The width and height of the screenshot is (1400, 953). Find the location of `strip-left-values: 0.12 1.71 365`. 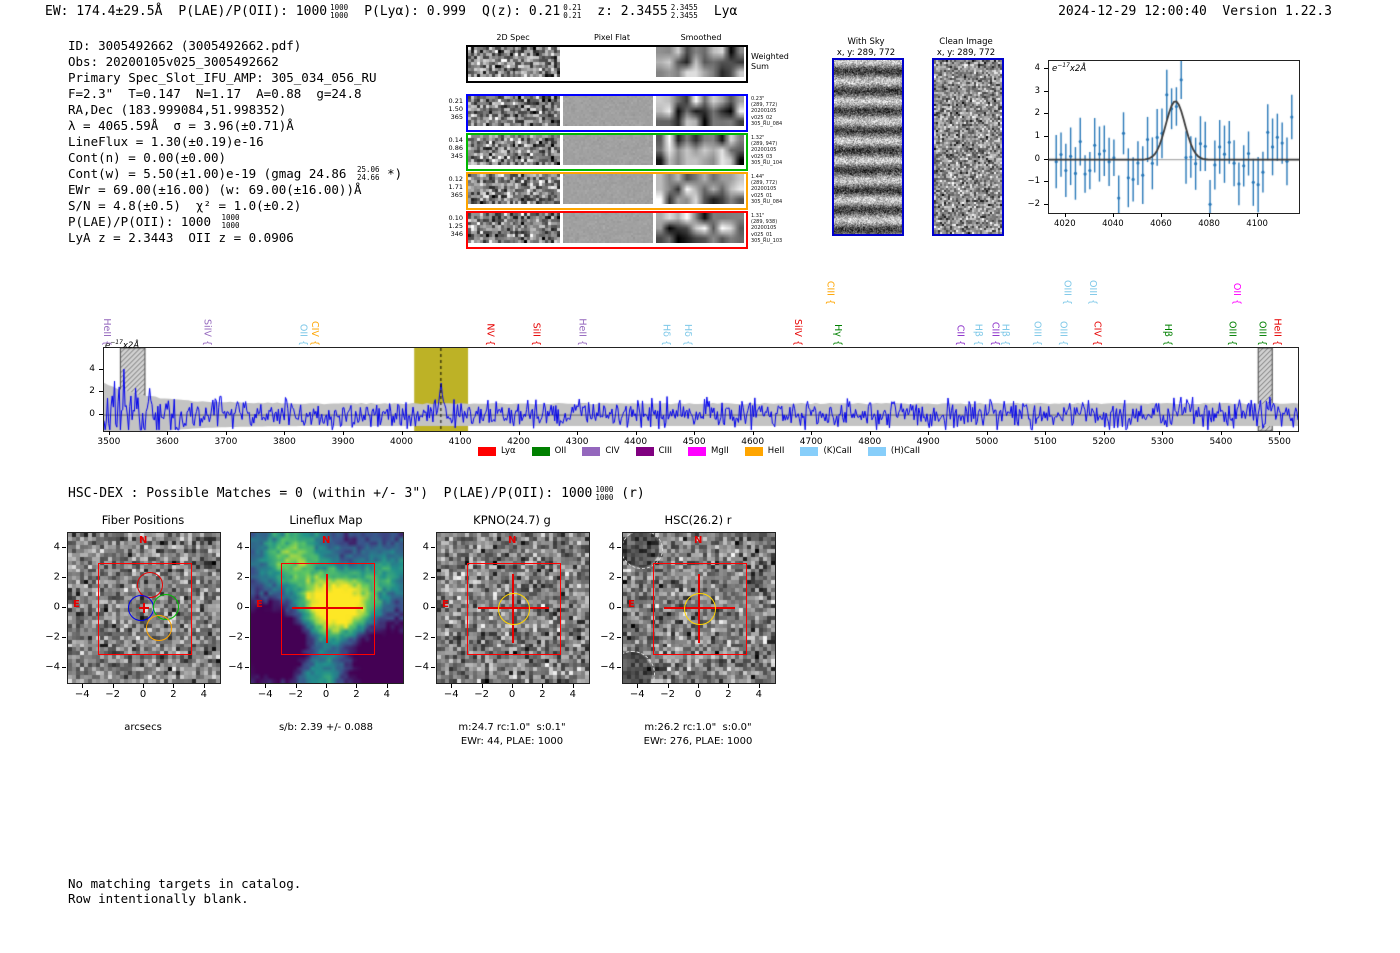

strip-left-values: 0.12 1.71 365 is located at coordinates (455, 187).